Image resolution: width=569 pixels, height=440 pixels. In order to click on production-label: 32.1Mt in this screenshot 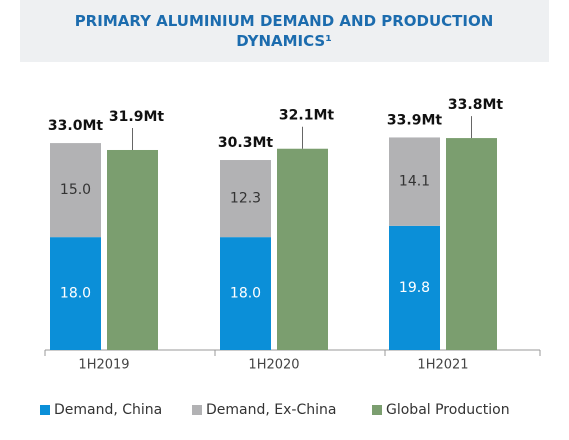, I will do `click(306, 116)`.